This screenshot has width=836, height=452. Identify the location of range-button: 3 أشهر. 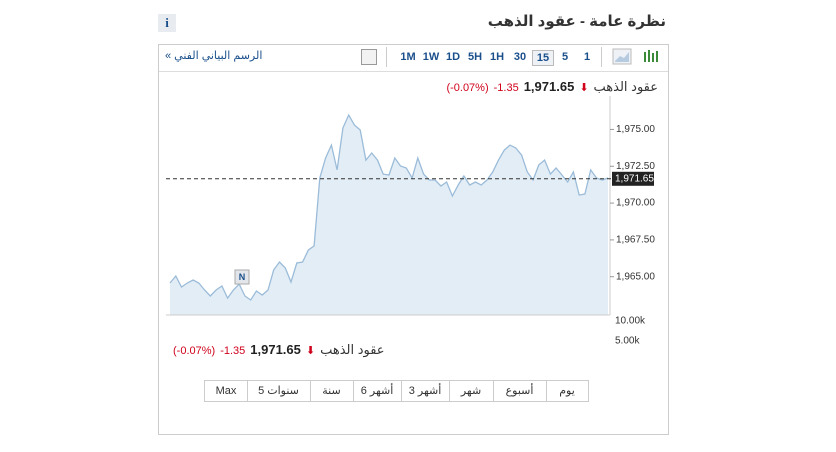
(425, 391).